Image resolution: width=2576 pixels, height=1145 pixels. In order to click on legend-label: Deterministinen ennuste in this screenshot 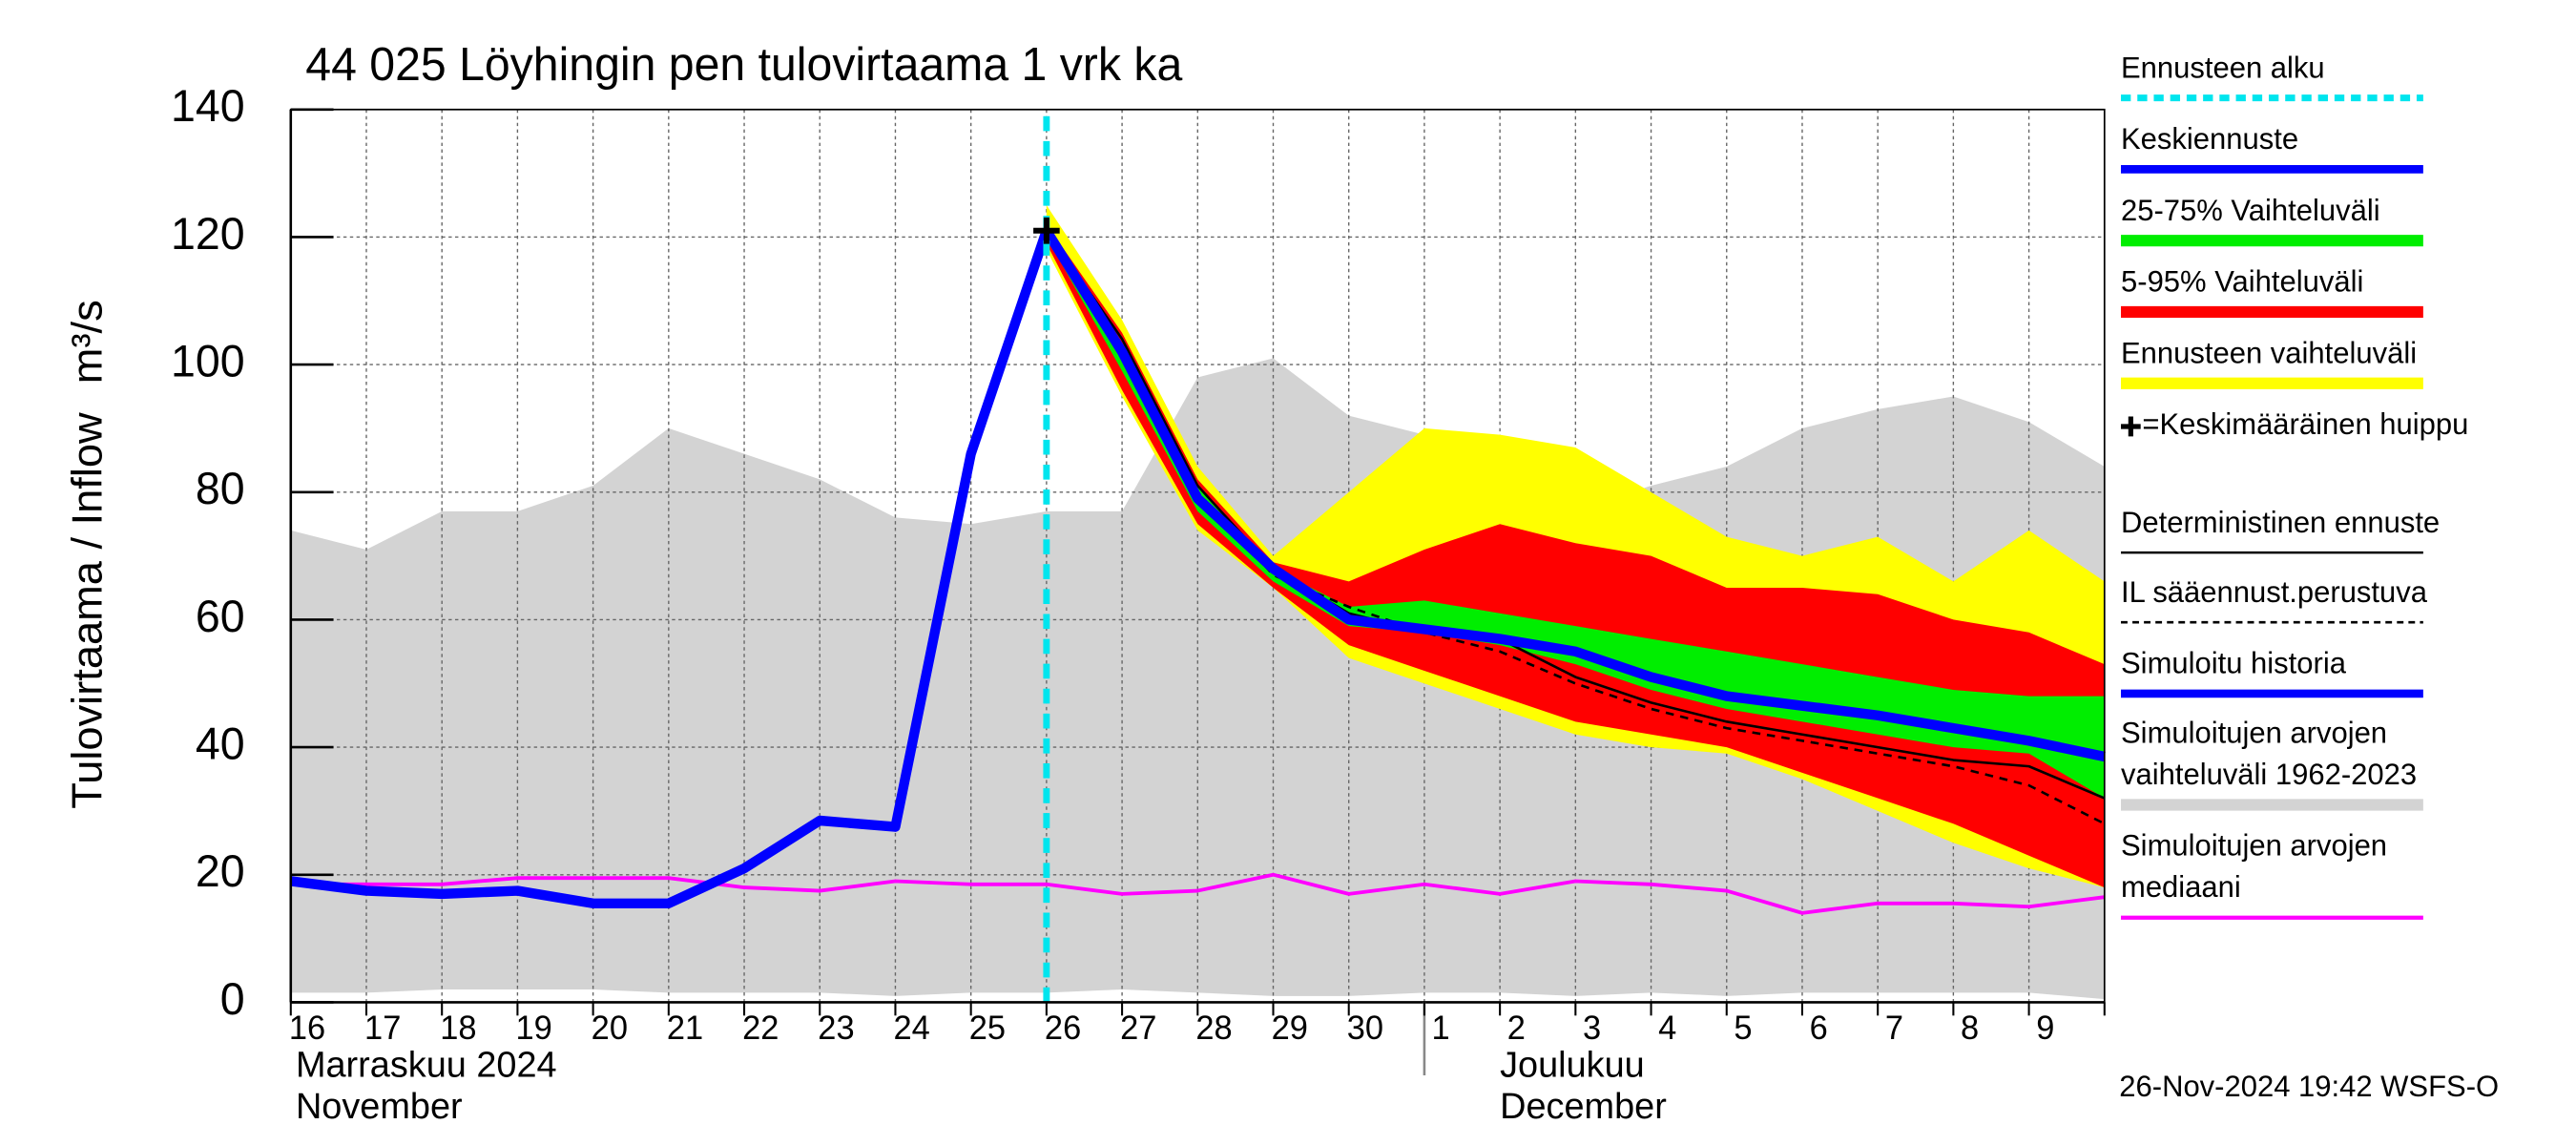, I will do `click(2280, 522)`.